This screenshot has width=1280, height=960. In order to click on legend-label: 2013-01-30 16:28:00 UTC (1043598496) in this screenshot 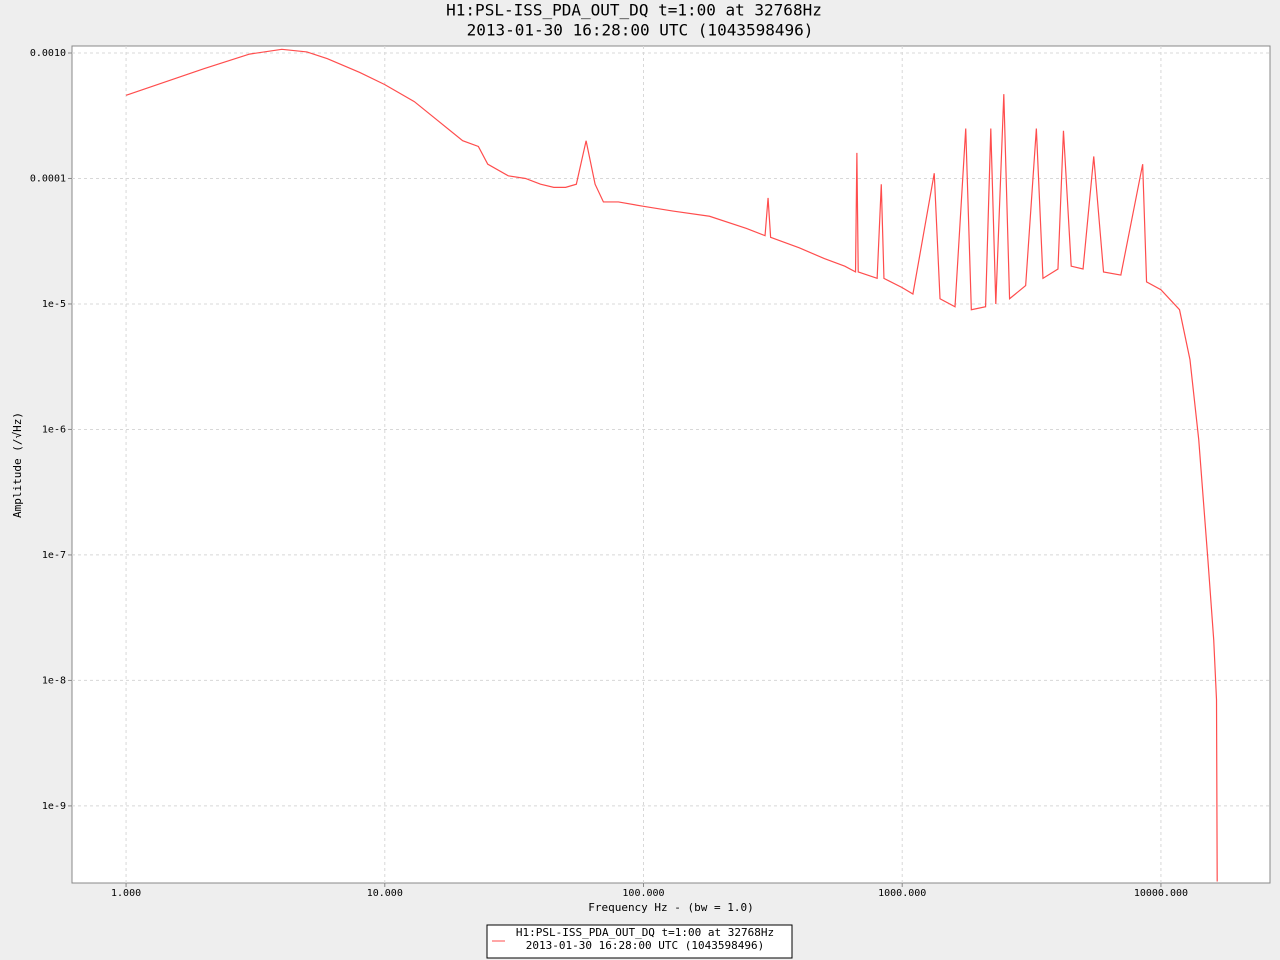, I will do `click(645, 945)`.